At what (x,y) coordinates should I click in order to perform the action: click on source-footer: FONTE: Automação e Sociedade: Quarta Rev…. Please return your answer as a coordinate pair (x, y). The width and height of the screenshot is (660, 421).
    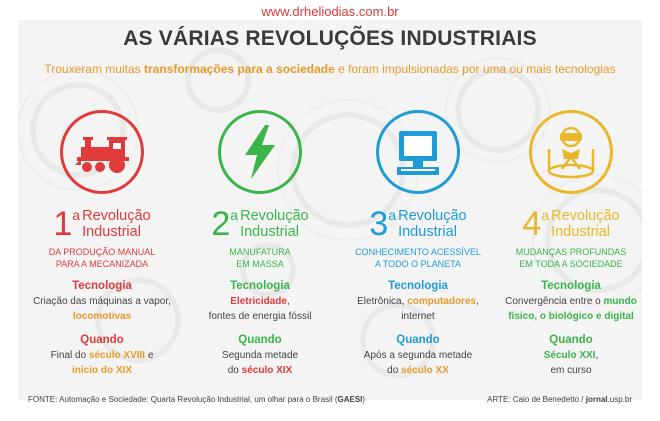
    Looking at the image, I should click on (197, 399).